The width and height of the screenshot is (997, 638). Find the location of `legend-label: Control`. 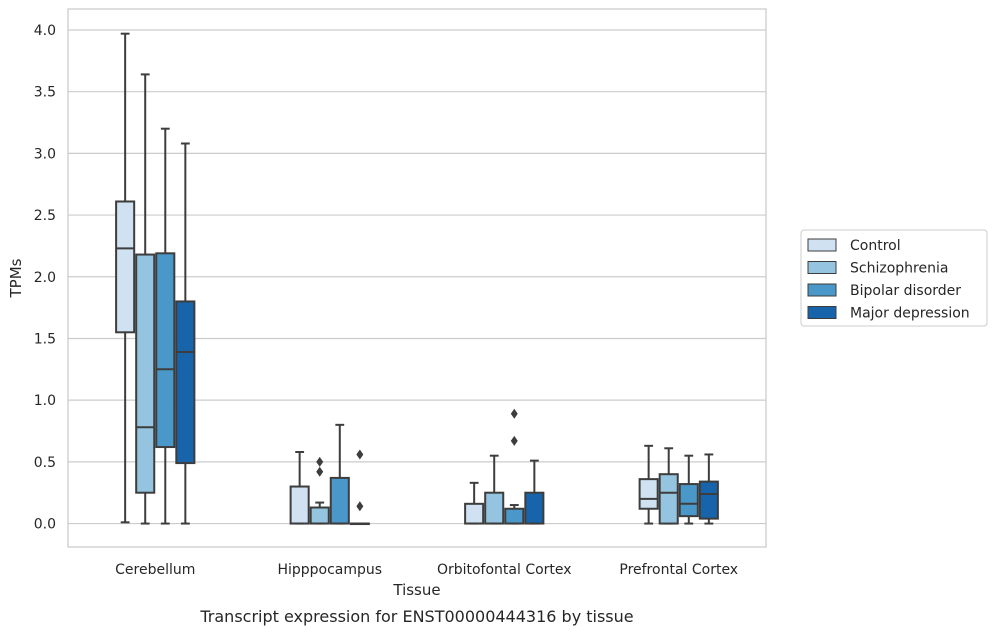

legend-label: Control is located at coordinates (875, 246).